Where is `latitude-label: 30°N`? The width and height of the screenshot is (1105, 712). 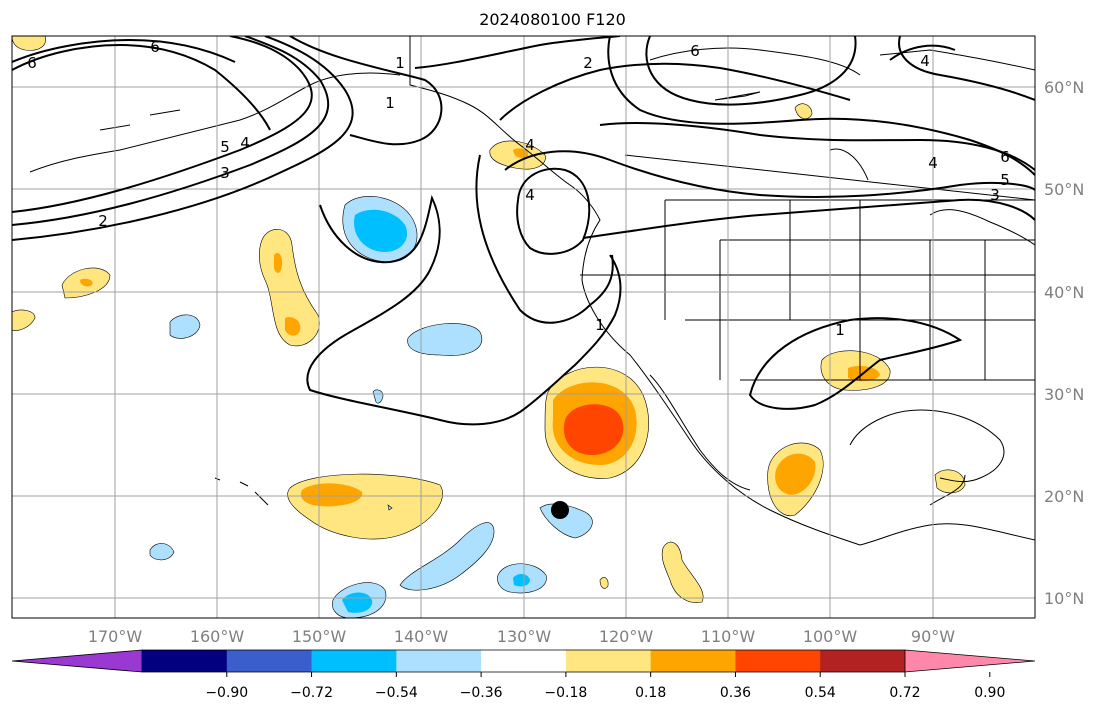 latitude-label: 30°N is located at coordinates (1064, 394).